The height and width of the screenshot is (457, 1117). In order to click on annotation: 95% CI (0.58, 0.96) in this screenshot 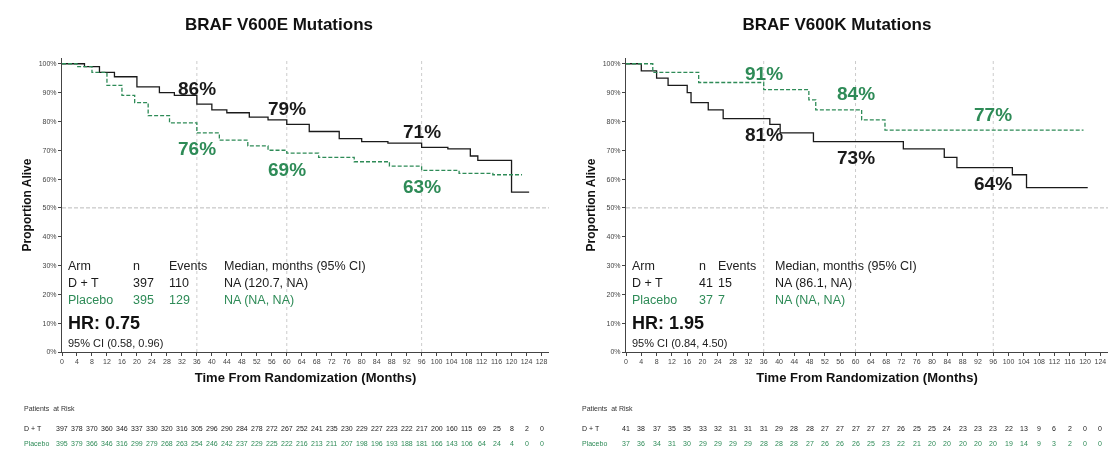, I will do `click(116, 343)`.